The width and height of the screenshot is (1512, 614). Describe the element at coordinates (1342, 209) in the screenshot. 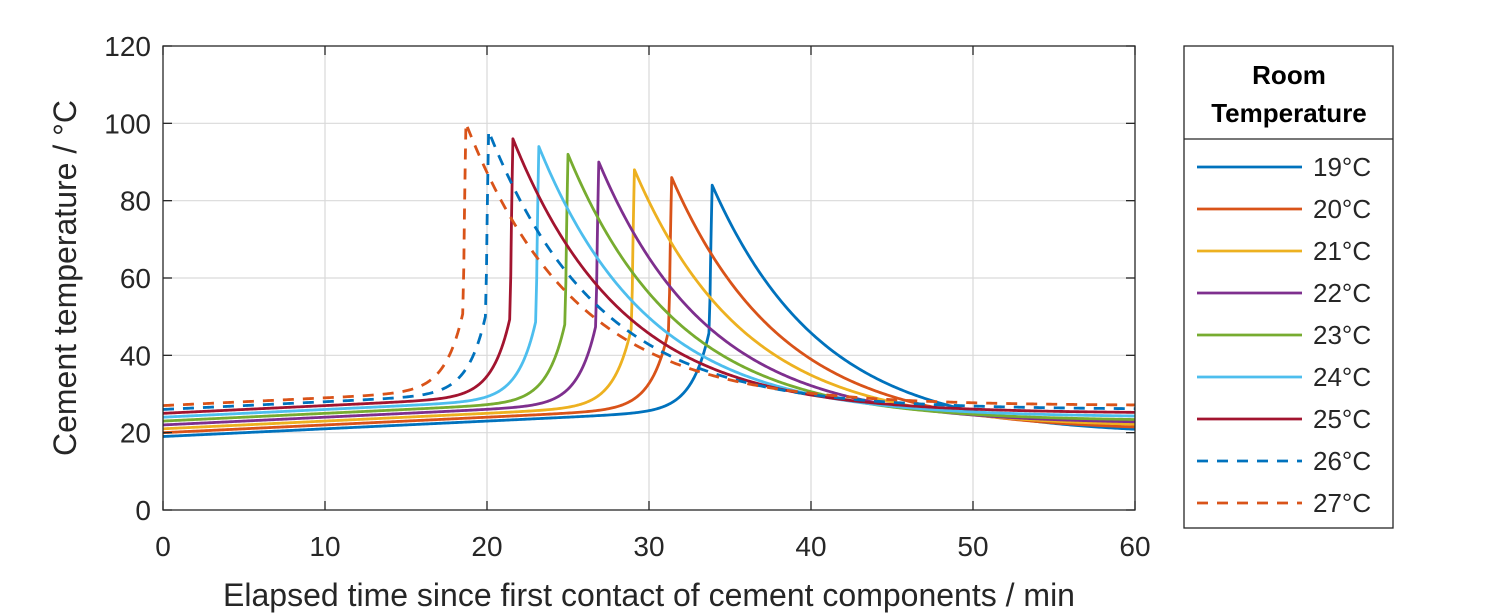

I see `legend-label: 20°C` at that location.